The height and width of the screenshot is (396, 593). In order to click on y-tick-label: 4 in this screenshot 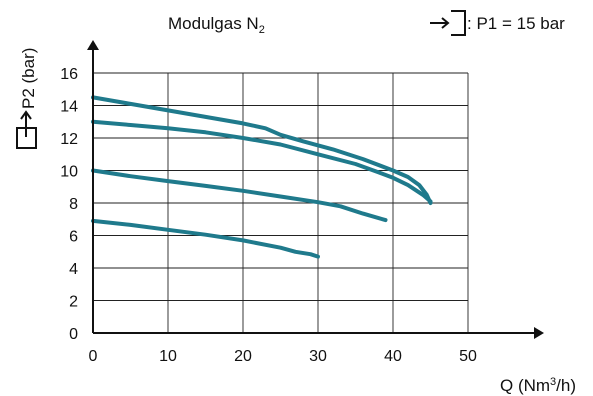, I will do `click(73, 269)`.